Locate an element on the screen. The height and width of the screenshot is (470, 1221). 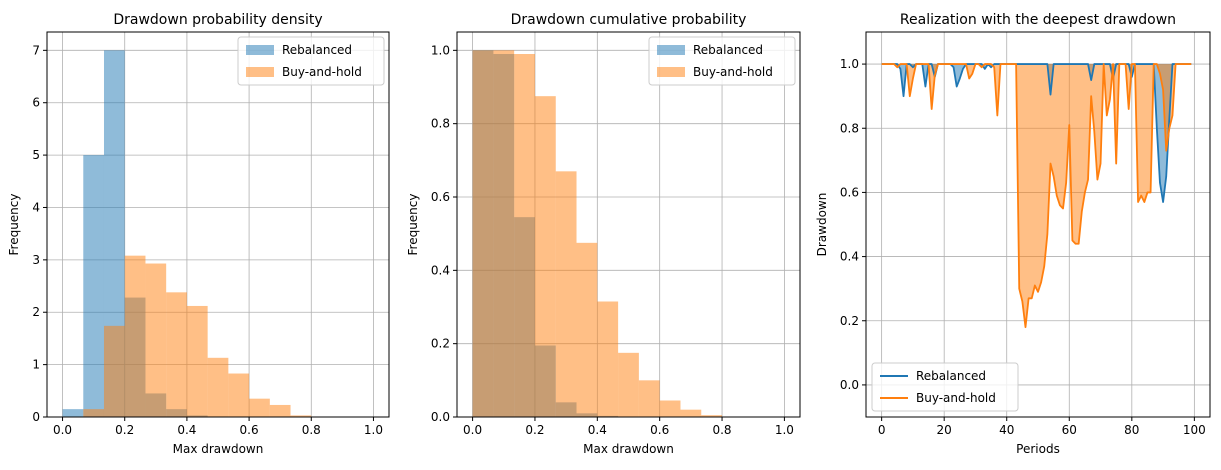
series-layer is located at coordinates (1036, 196).